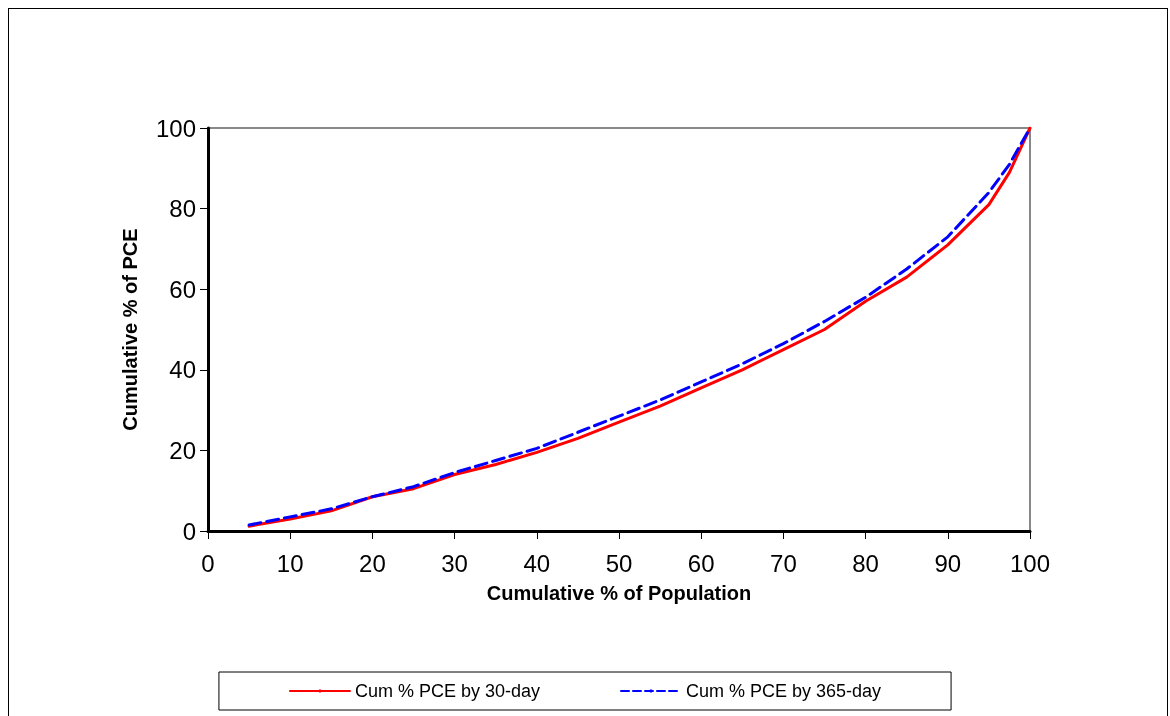 This screenshot has width=1170, height=716. Describe the element at coordinates (130, 329) in the screenshot. I see `y-axis-title: Cumulative % of PCE` at that location.